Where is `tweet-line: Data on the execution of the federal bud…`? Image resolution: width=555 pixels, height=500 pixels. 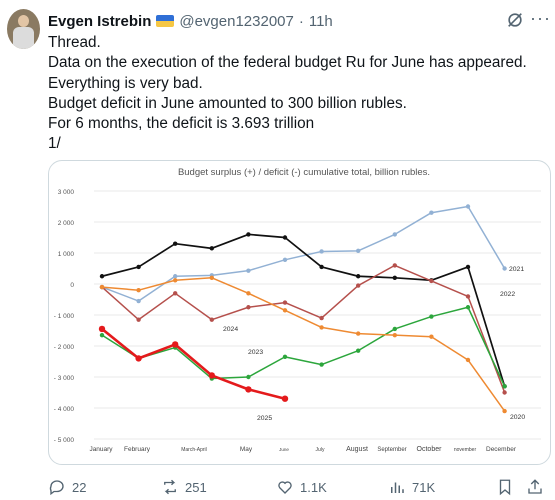 tweet-line: Data on the execution of the federal bud… is located at coordinates (287, 63).